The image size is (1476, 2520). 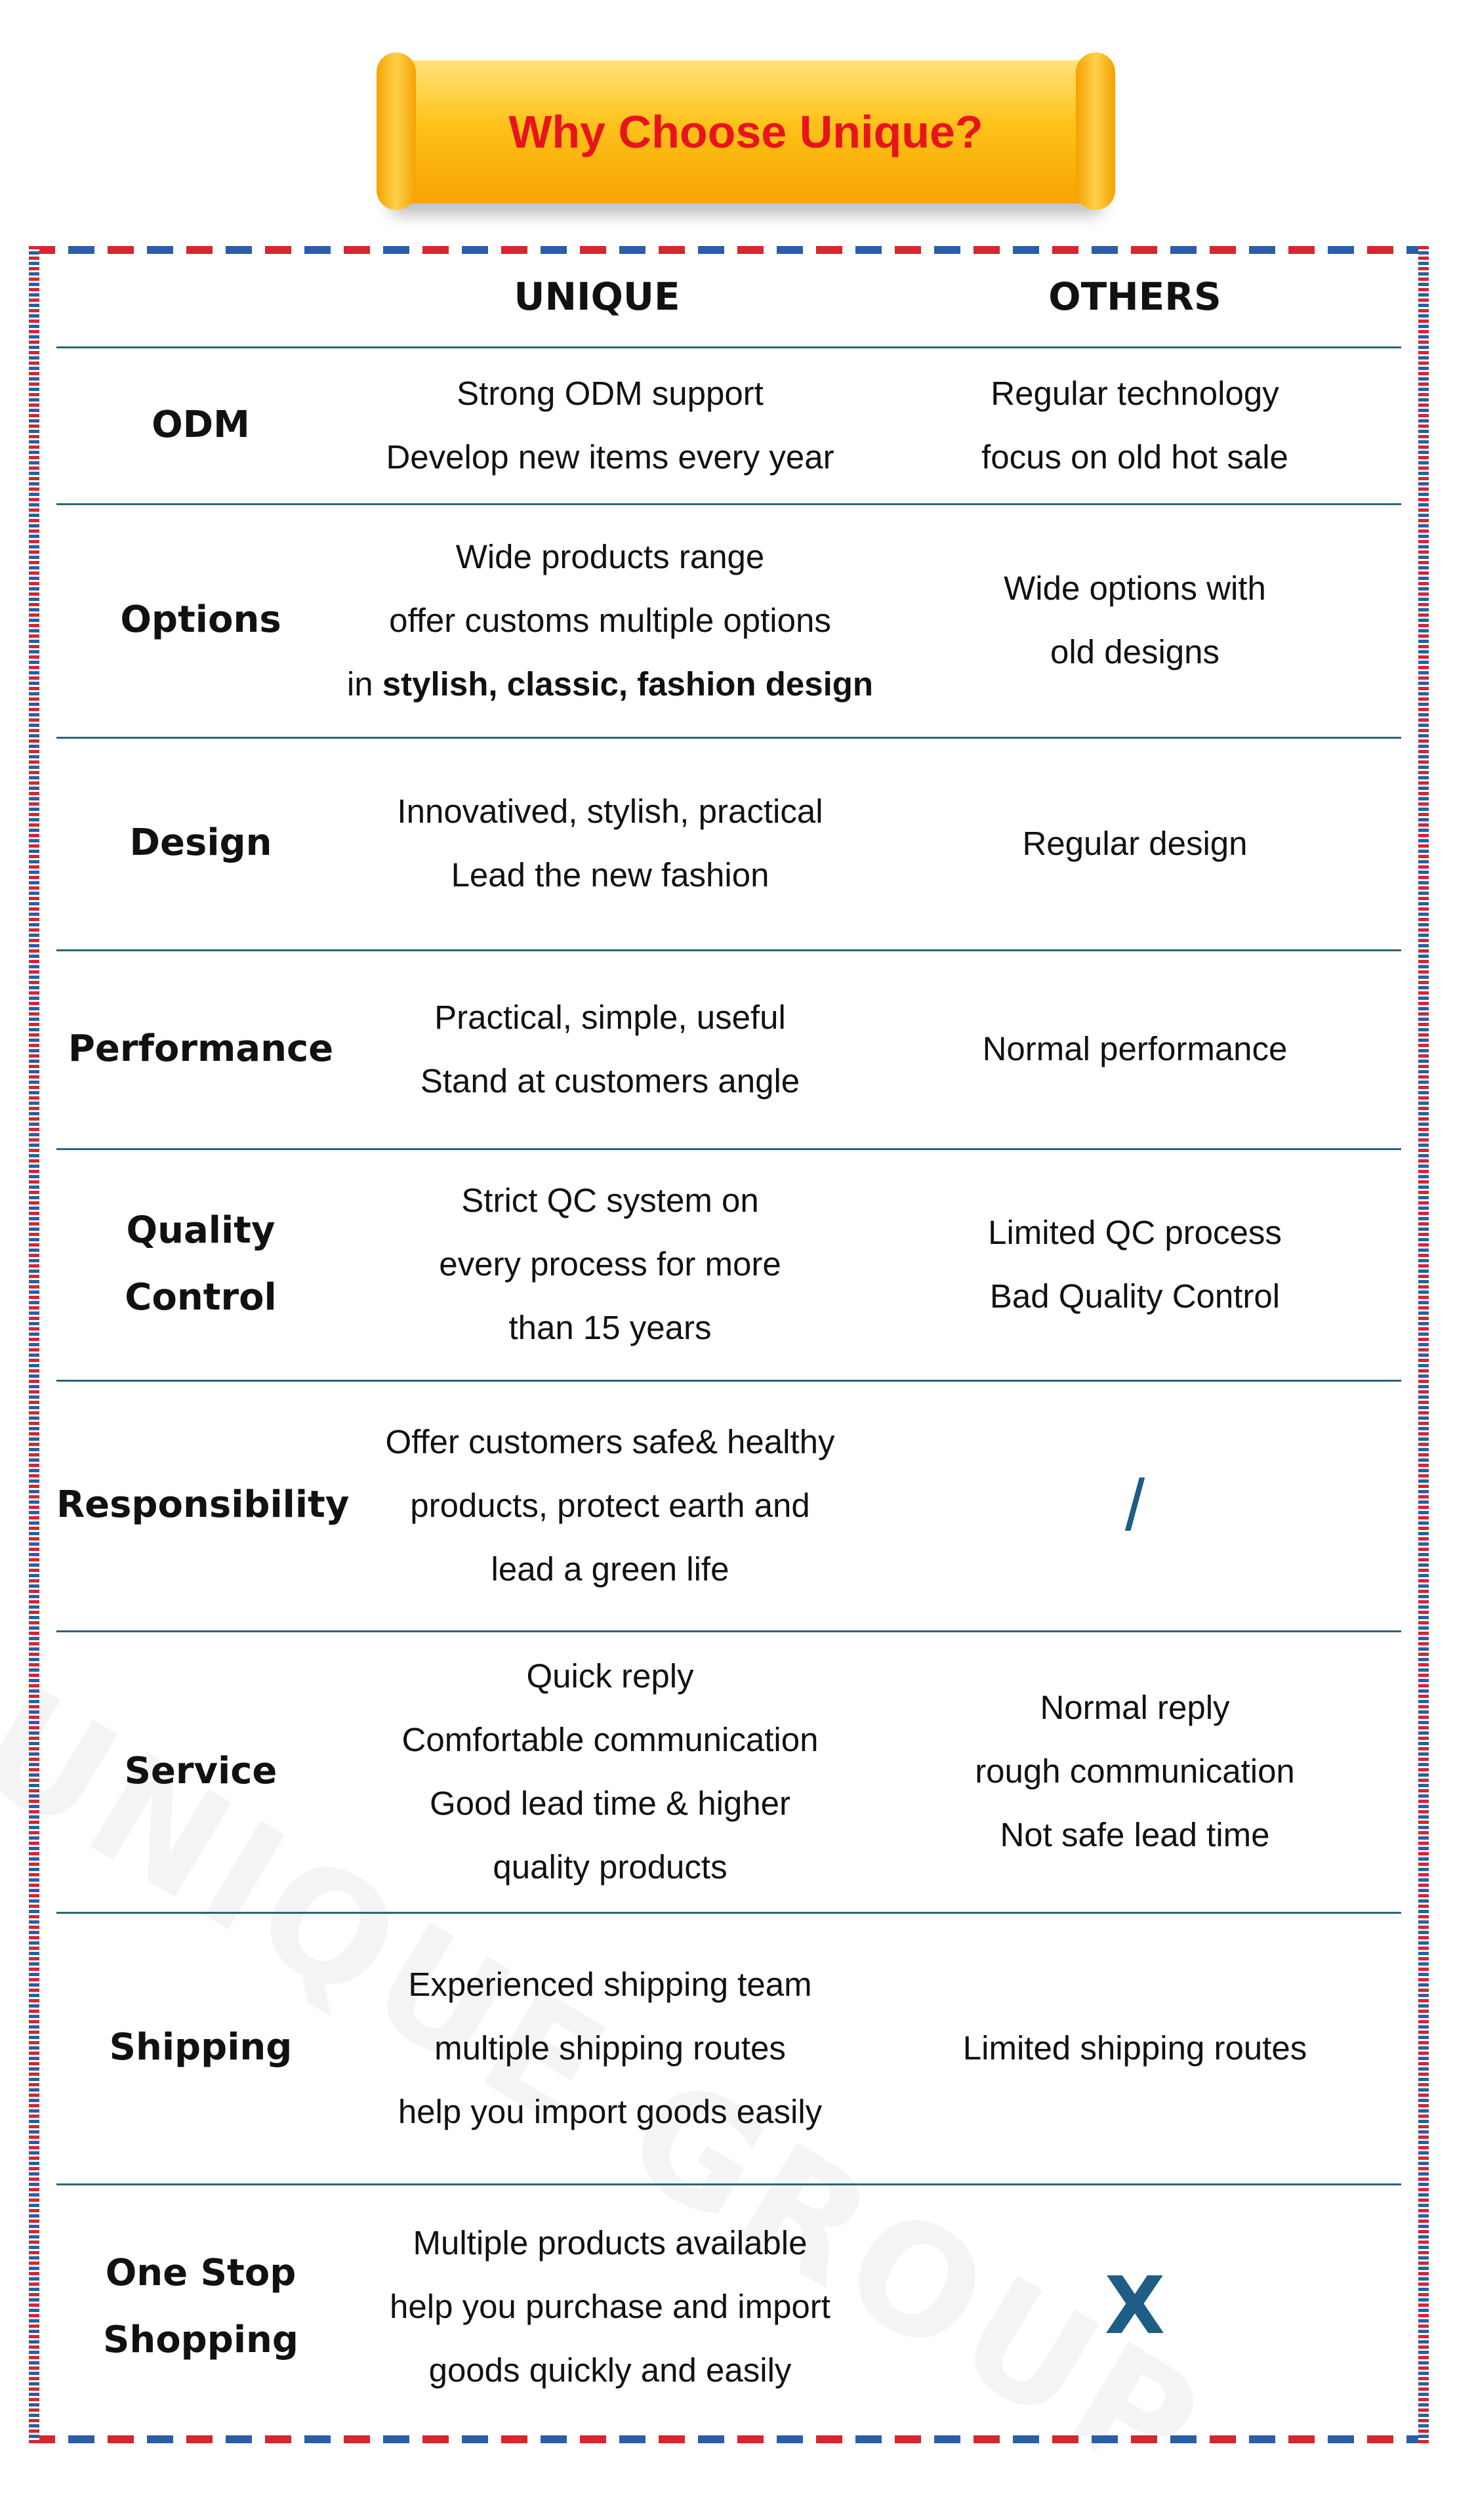 I want to click on cell-line: ODM, so click(x=201, y=424).